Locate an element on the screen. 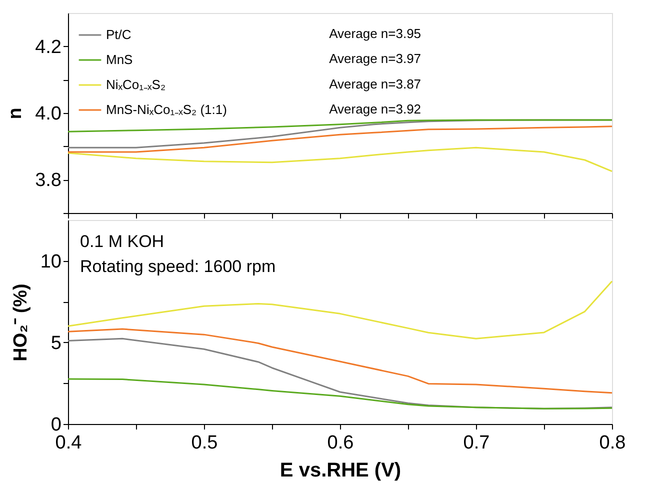 The image size is (649, 499). annotation: Average n=3.95 is located at coordinates (375, 33).